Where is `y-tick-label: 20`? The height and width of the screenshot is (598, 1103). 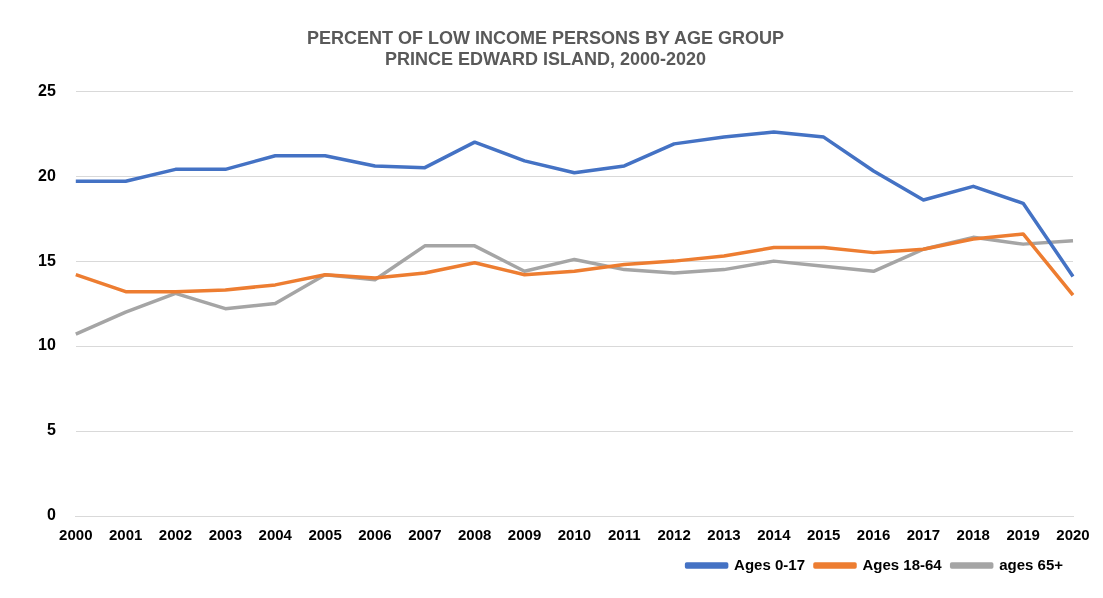 y-tick-label: 20 is located at coordinates (47, 175).